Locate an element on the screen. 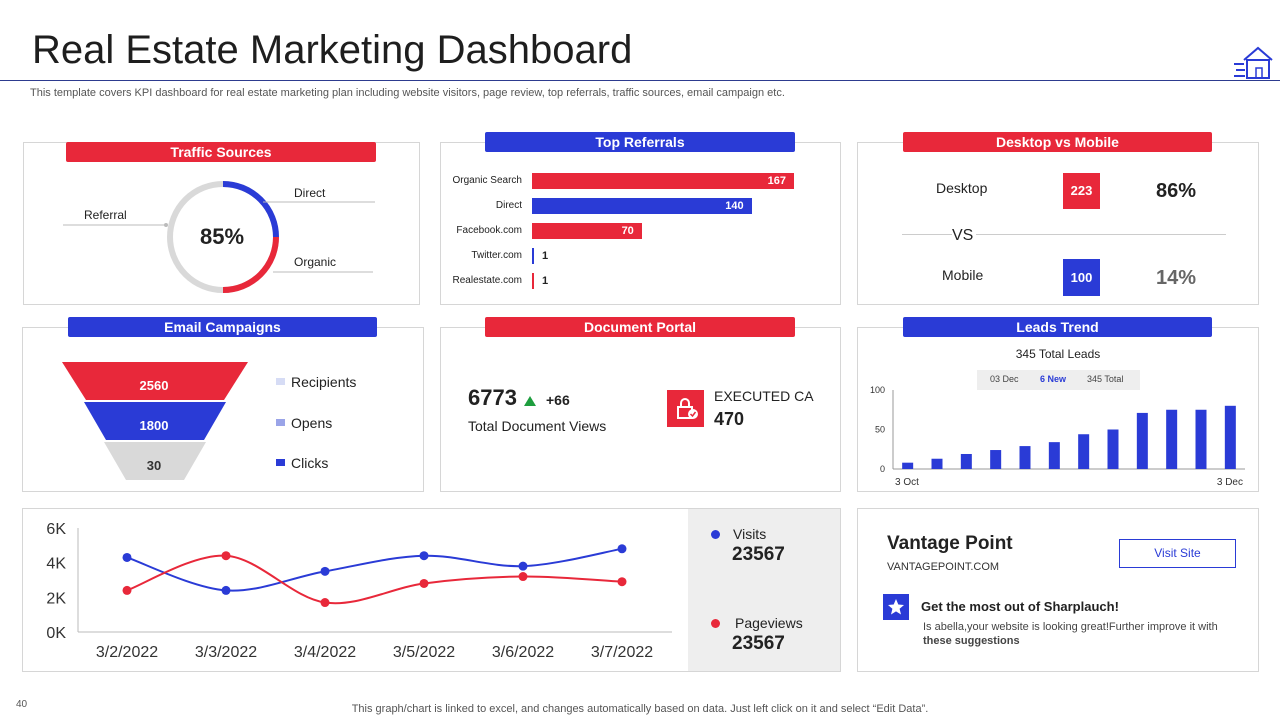 The width and height of the screenshot is (1280, 720). visits-label: Visits is located at coordinates (750, 534).